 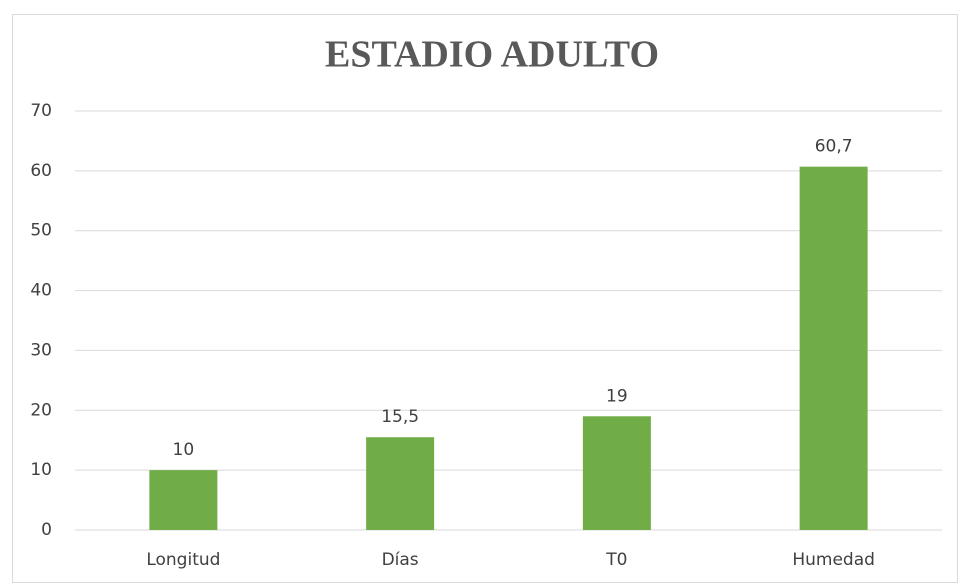 What do you see at coordinates (617, 396) in the screenshot?
I see `data-label: 19` at bounding box center [617, 396].